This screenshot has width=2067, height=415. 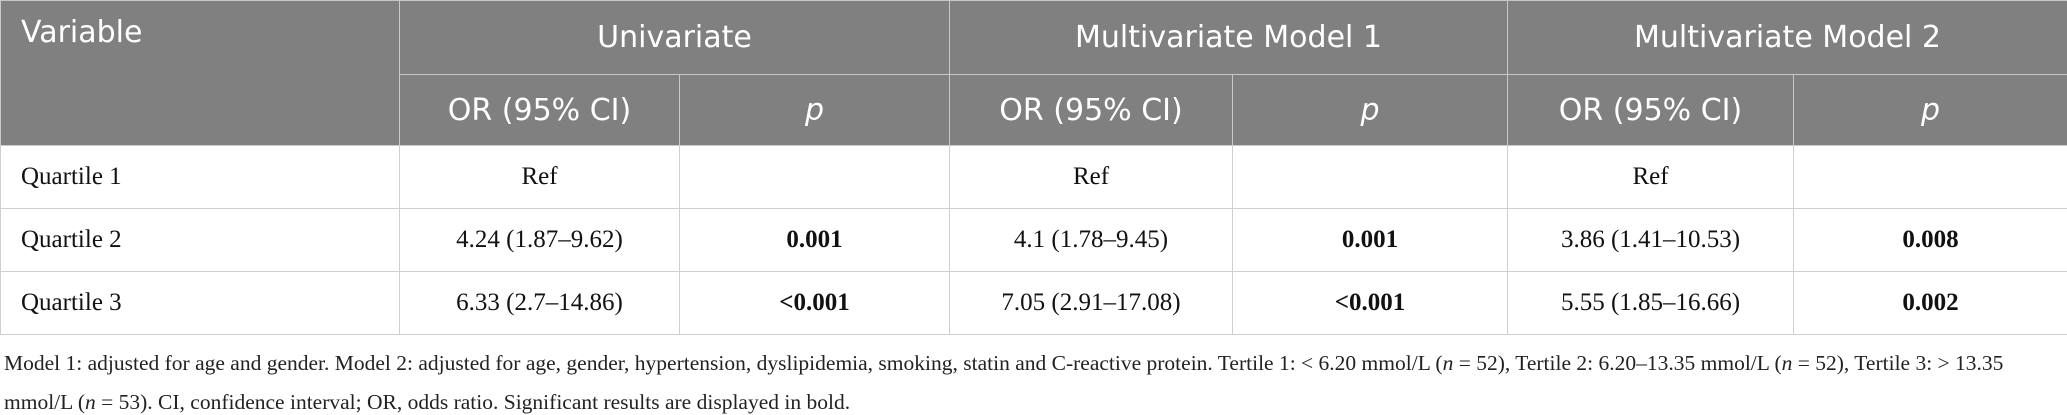 What do you see at coordinates (200, 73) in the screenshot?
I see `header-cell: Variable` at bounding box center [200, 73].